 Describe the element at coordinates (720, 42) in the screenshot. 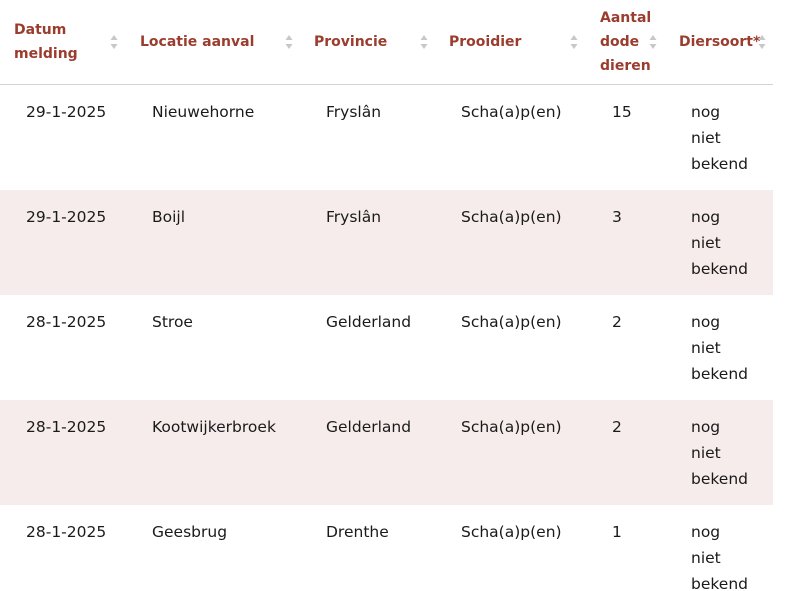

I see `column-header-label: Diersoort*` at that location.